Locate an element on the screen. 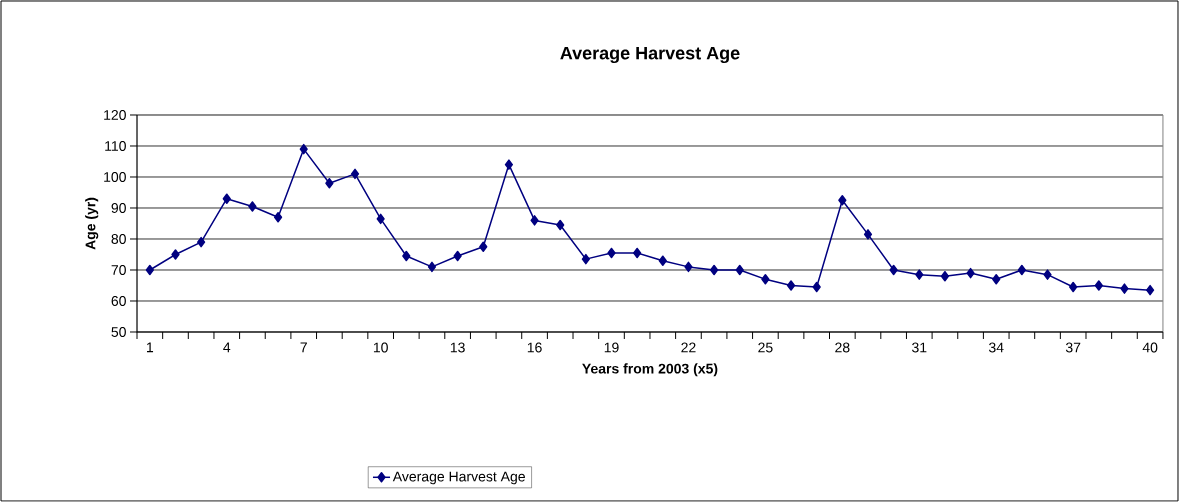 This screenshot has height=502, width=1179. x-tick-label: 4 is located at coordinates (227, 347).